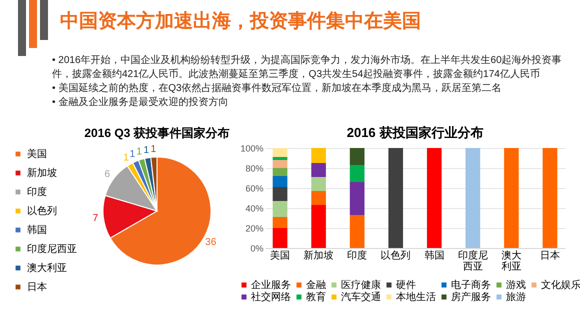 The image size is (580, 326). I want to click on legend-label: 硬件, so click(406, 285).